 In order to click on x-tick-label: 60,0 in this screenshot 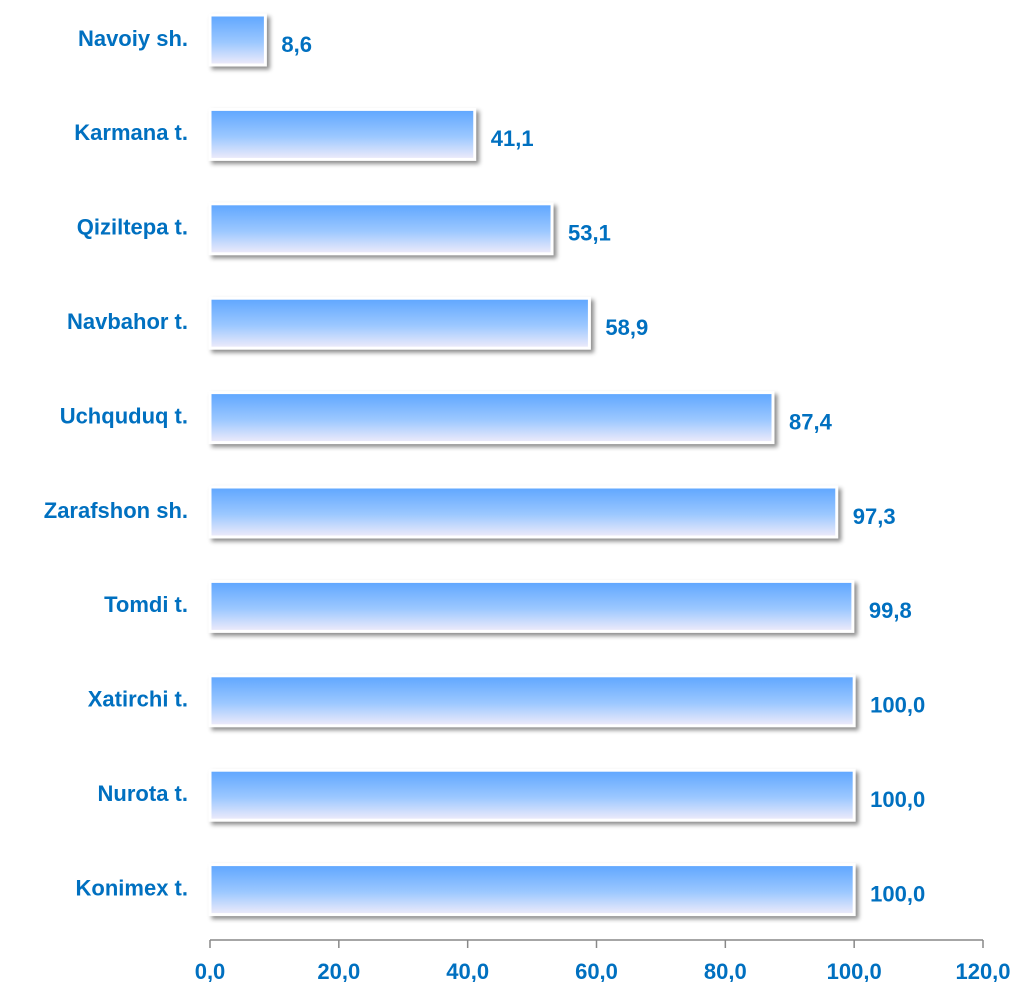, I will do `click(596, 970)`.